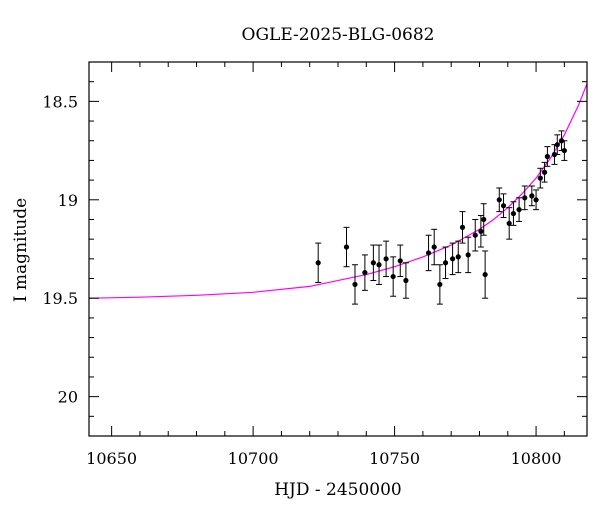 The image size is (600, 512). What do you see at coordinates (60, 298) in the screenshot?
I see `y-tick-label: 19.5` at bounding box center [60, 298].